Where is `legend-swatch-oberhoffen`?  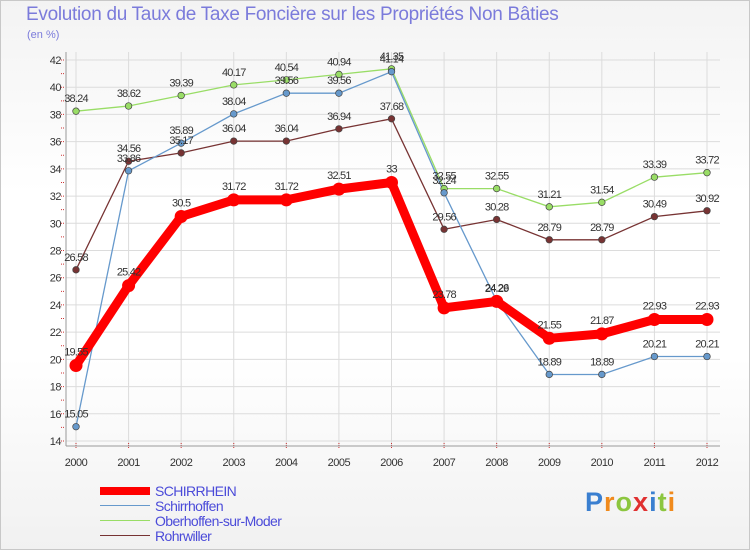 legend-swatch-oberhoffen is located at coordinates (125, 520).